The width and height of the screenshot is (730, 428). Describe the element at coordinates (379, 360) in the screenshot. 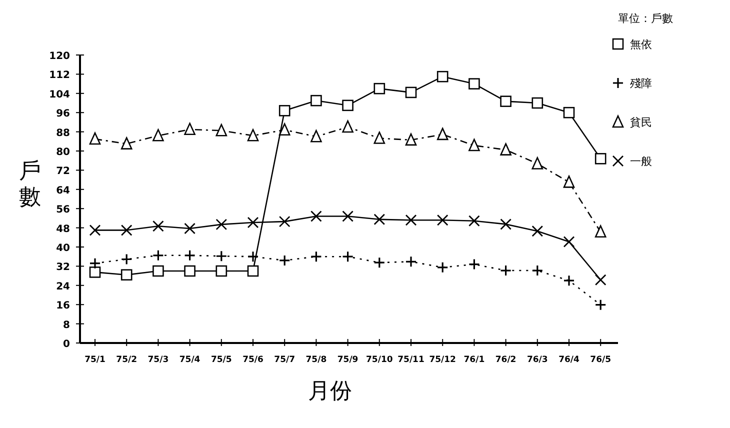

I see `x-tick-label: 75/10` at that location.